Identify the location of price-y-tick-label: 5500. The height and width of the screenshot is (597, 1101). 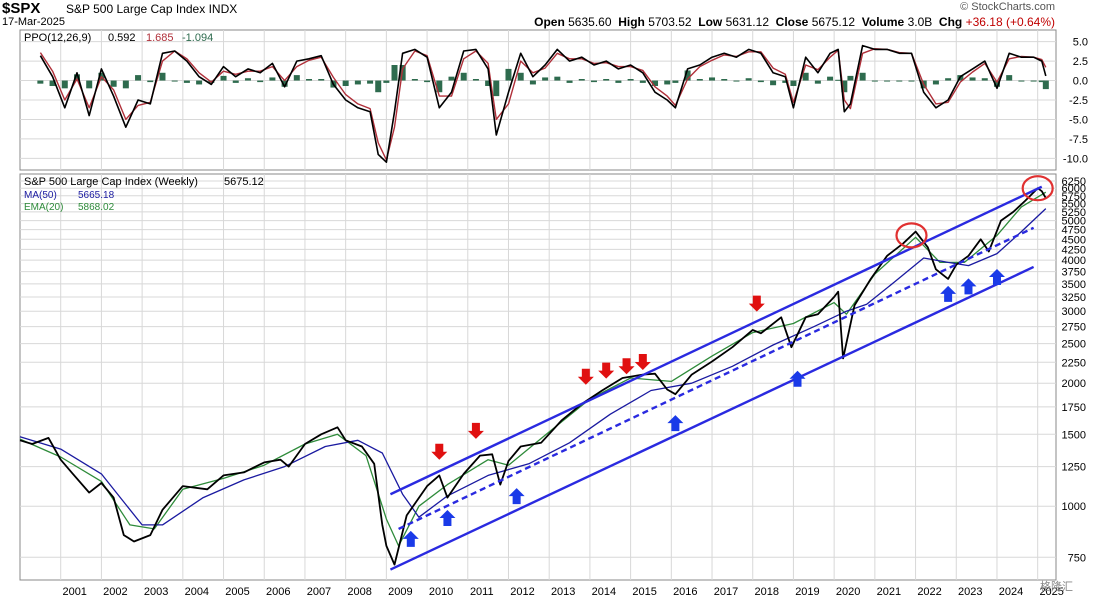
(1074, 205).